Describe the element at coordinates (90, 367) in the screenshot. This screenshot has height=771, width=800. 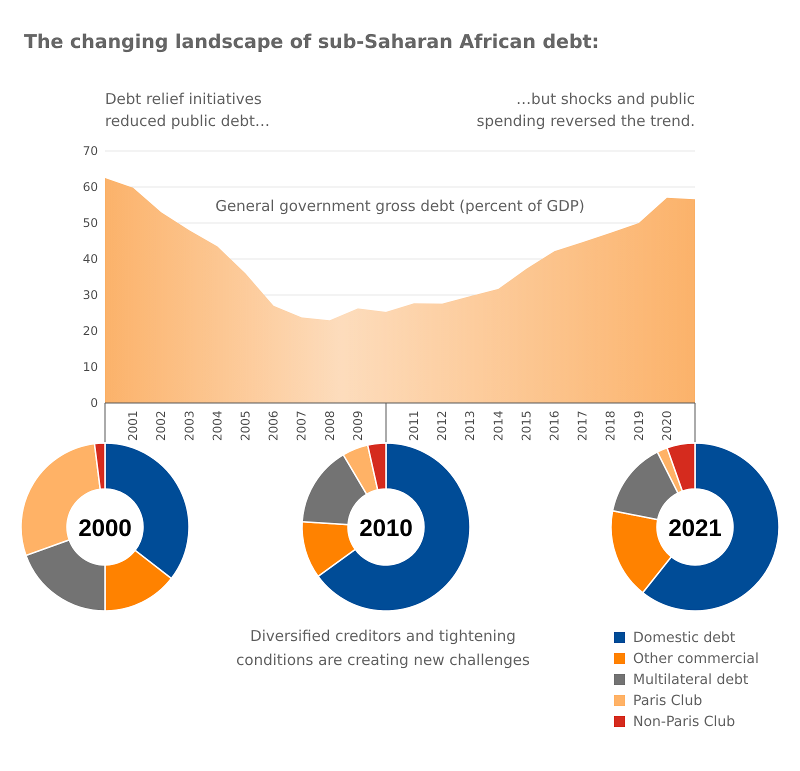
I see `y-tick-label: 10` at that location.